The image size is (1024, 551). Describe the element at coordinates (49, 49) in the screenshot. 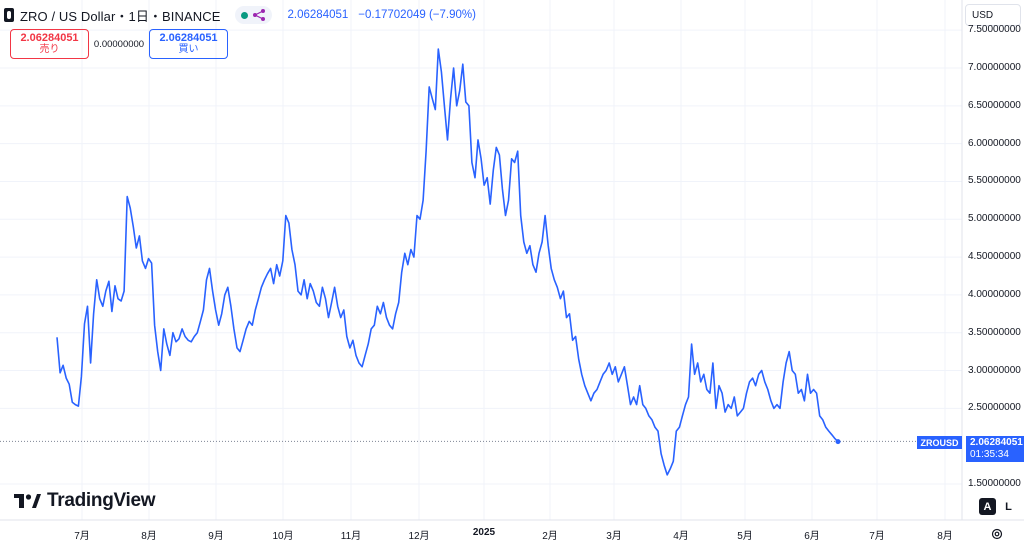

I see `sell-label: 売り` at that location.